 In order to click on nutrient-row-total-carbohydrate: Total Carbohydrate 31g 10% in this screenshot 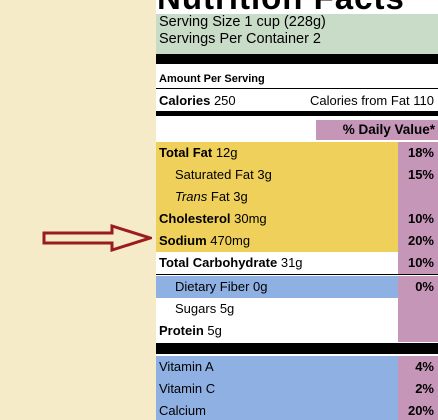, I will do `click(297, 263)`.